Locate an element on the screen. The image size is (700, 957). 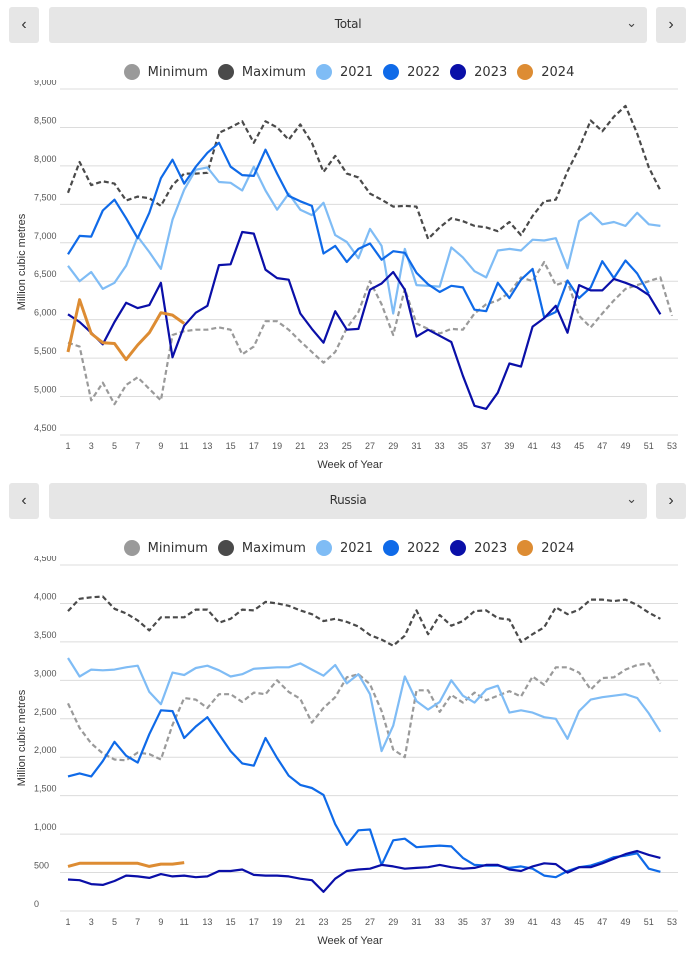
region-dropdown-label: Total is located at coordinates (348, 24).